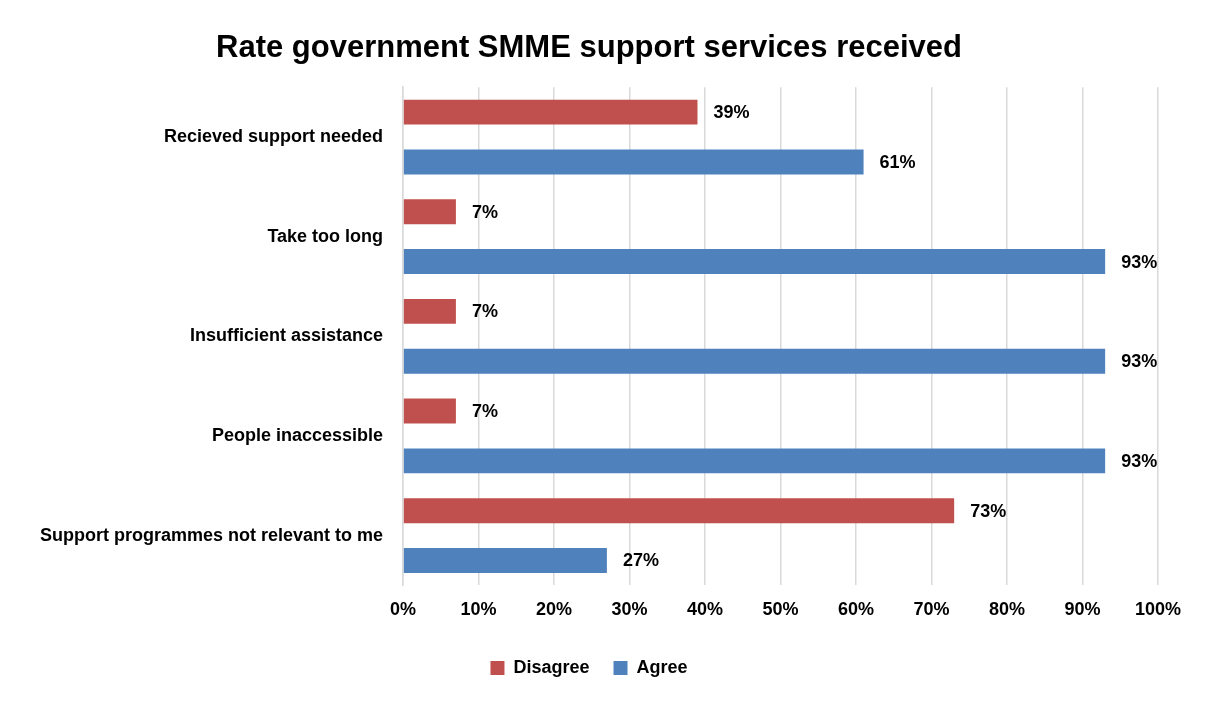 The image size is (1208, 702). What do you see at coordinates (551, 666) in the screenshot?
I see `legend-label: Disagree` at bounding box center [551, 666].